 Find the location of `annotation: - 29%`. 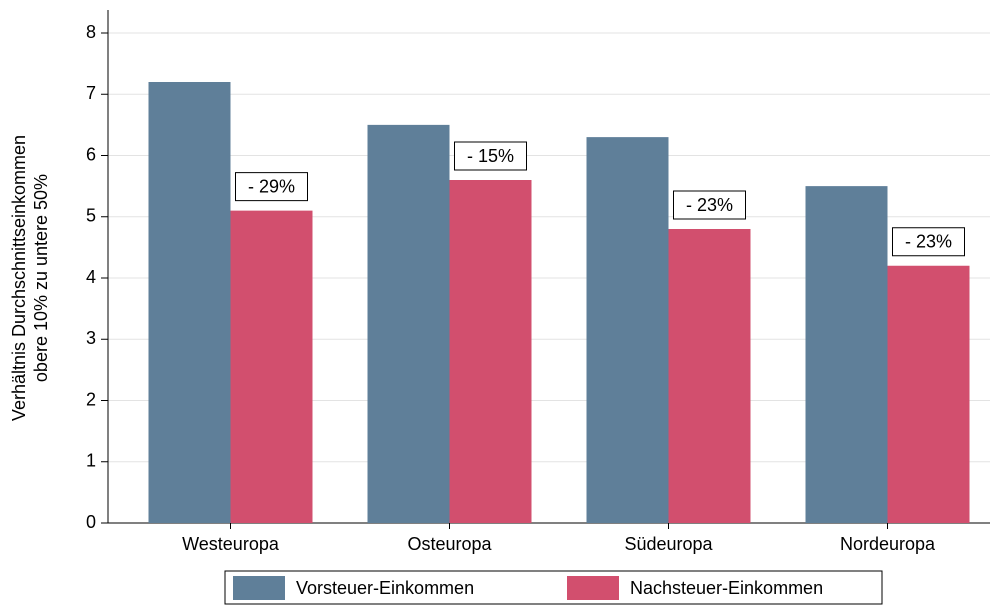

annotation: - 29% is located at coordinates (271, 186).